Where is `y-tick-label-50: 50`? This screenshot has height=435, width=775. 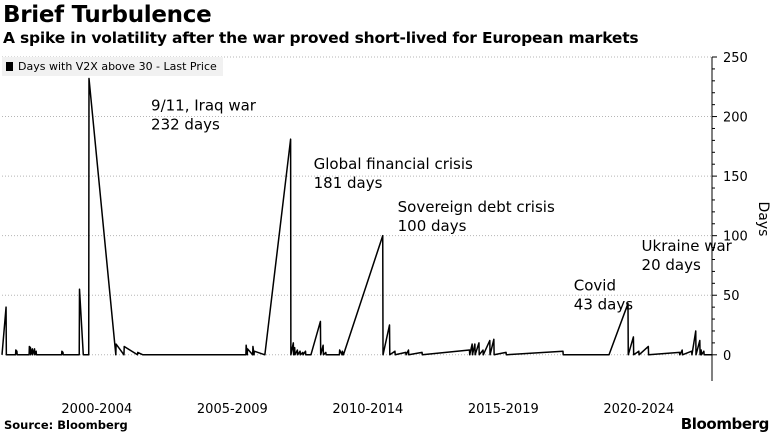
y-tick-label-50: 50 is located at coordinates (731, 296).